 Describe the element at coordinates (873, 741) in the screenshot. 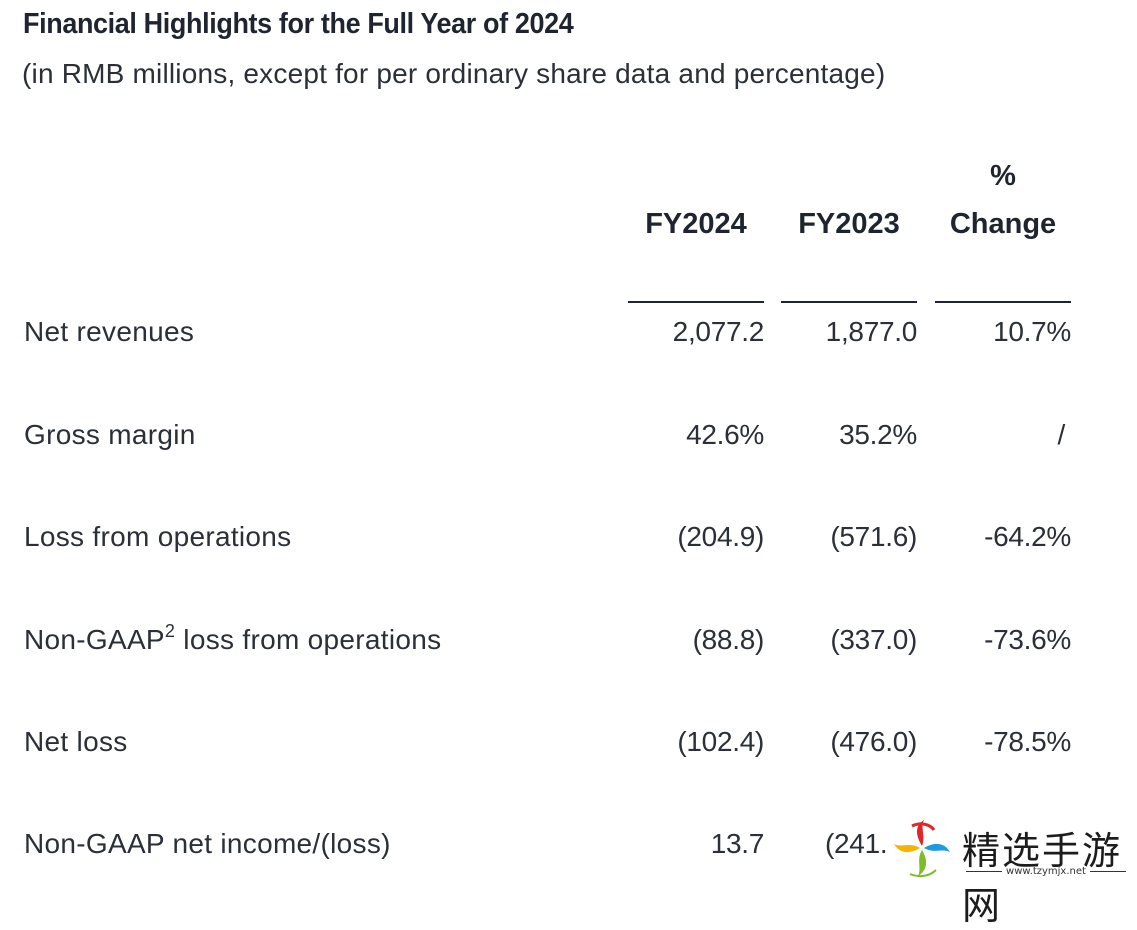

I see `cell-fy2023: (476.0)` at that location.